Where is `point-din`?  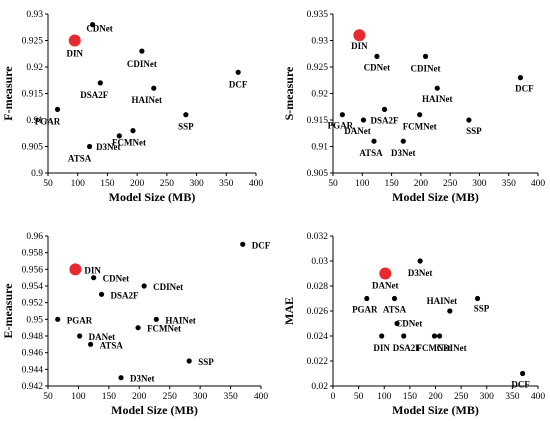 point-din is located at coordinates (382, 336).